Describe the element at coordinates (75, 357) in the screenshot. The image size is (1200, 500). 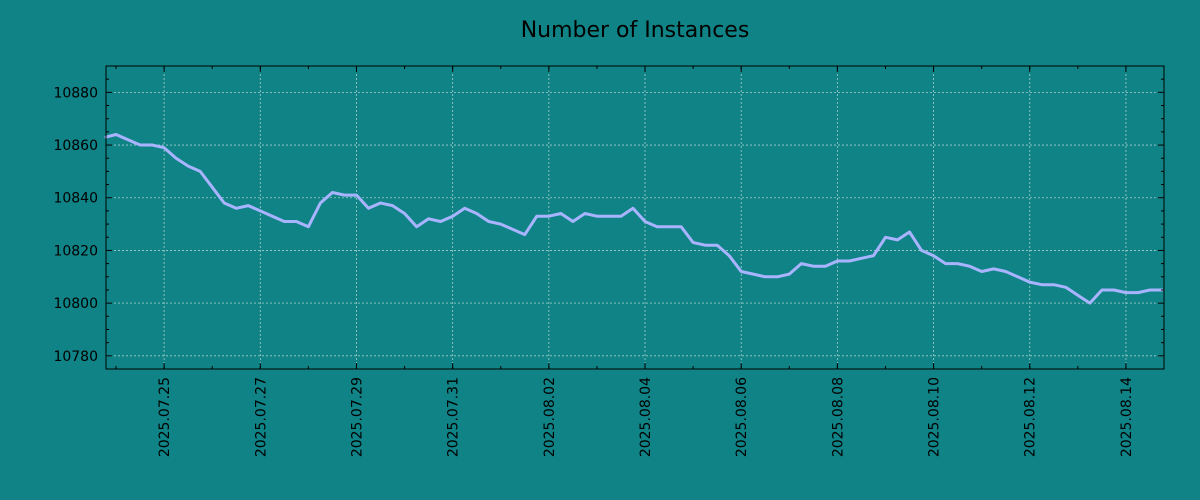
I see `y-tick-label: 10780` at that location.